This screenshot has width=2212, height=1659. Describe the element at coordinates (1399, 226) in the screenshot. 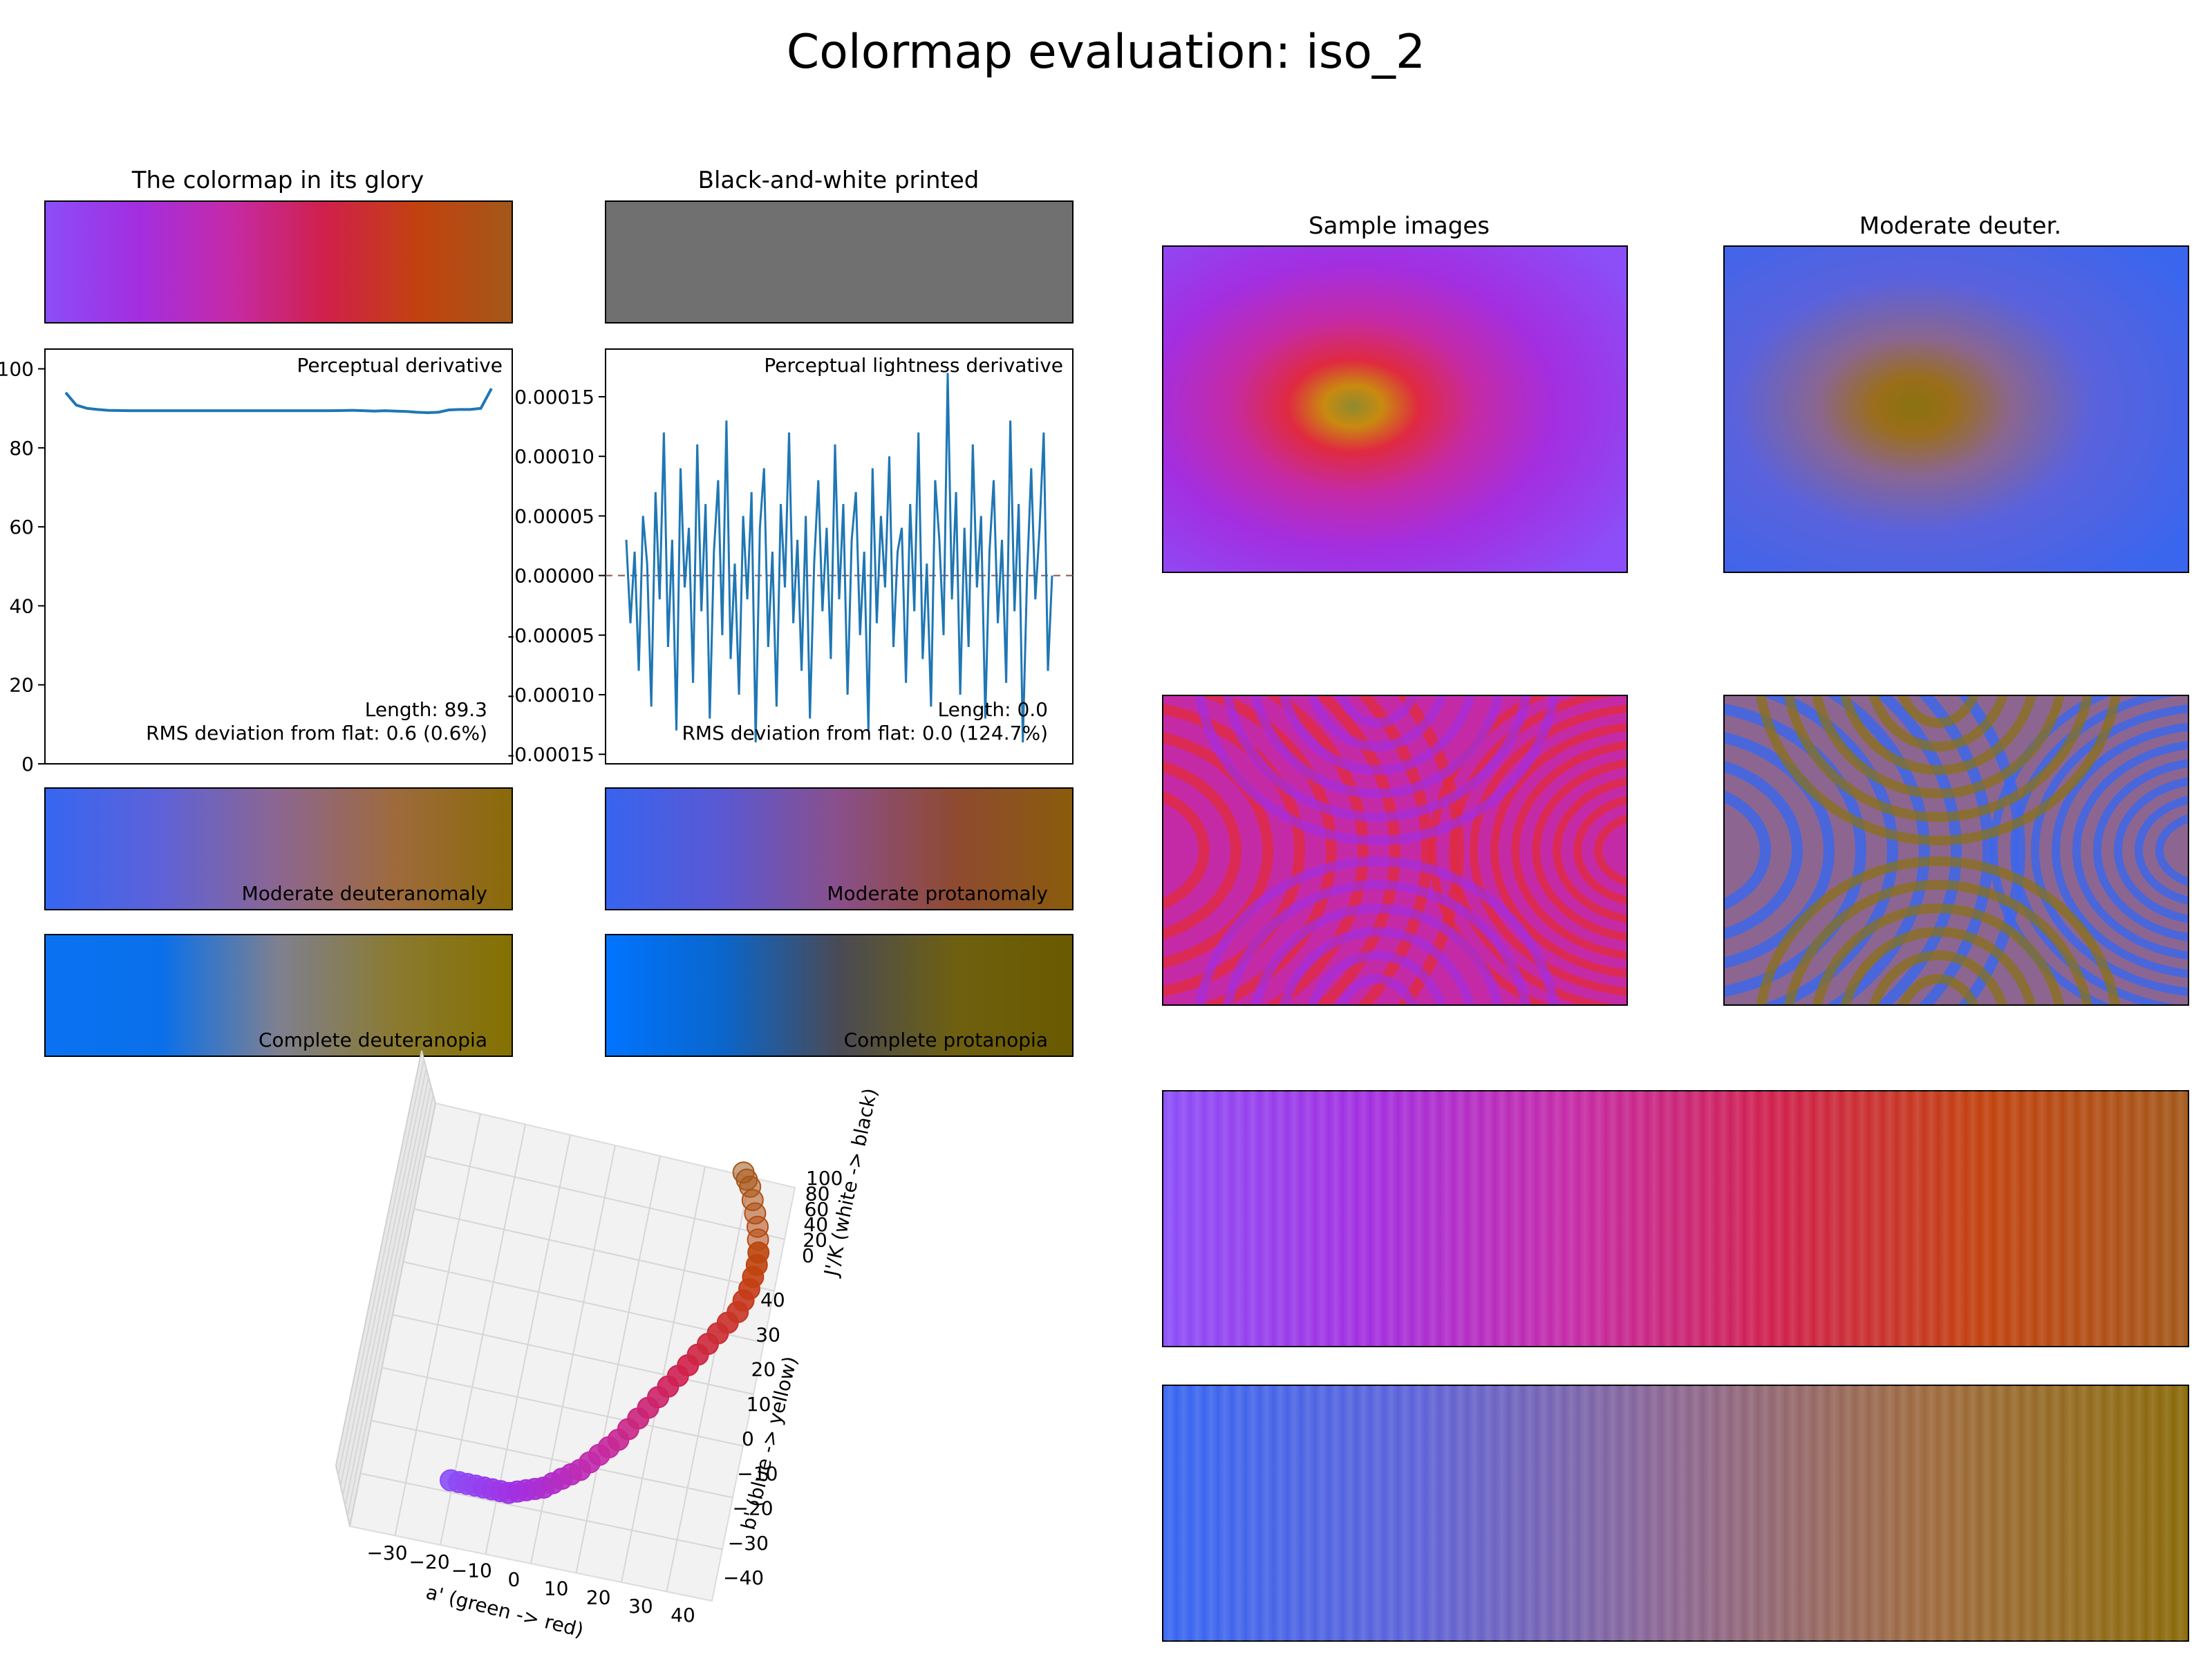

I see `title-sample-images: Sample images` at that location.